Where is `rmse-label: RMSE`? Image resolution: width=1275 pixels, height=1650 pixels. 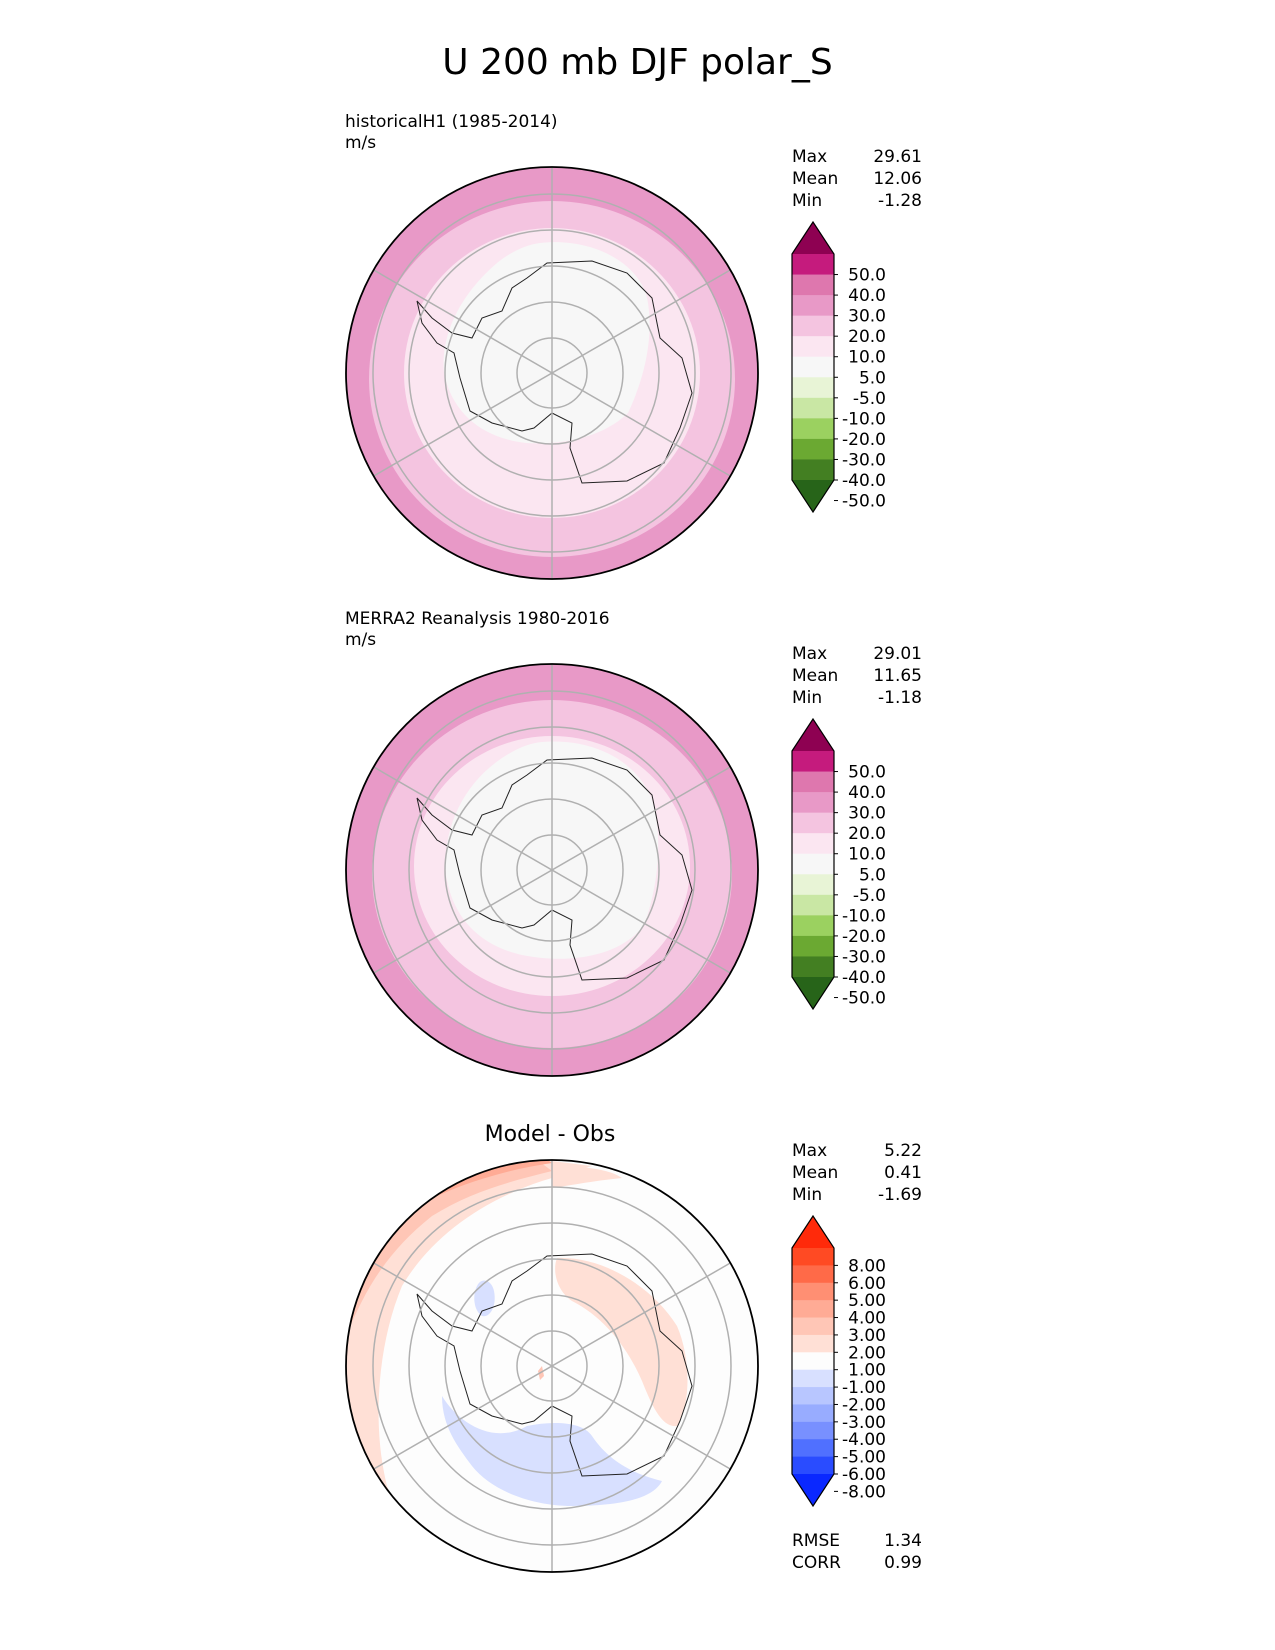
rmse-label: RMSE is located at coordinates (816, 1541).